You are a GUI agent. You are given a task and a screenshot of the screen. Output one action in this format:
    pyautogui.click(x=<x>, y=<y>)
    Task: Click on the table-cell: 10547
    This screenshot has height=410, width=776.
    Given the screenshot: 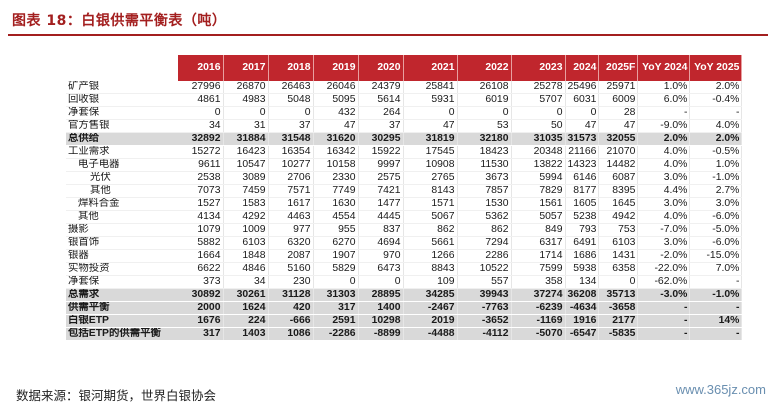 What is the action you would take?
    pyautogui.click(x=246, y=165)
    